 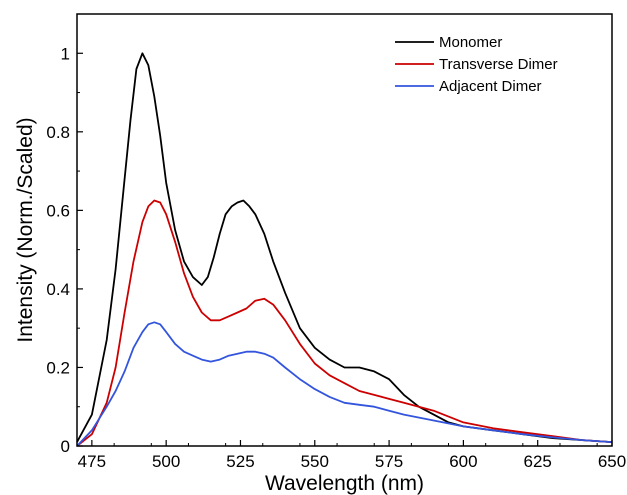 I want to click on y-tick-label: 0.2, so click(x=58, y=367).